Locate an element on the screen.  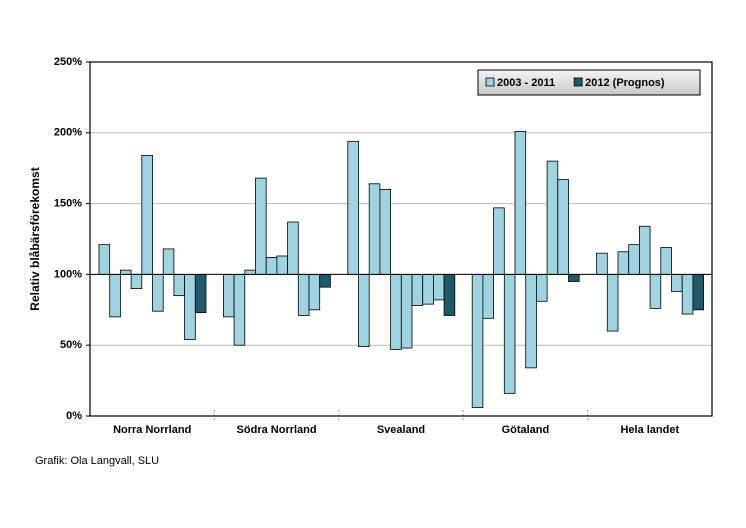
legend-label: 2012 (Prognos) is located at coordinates (625, 83).